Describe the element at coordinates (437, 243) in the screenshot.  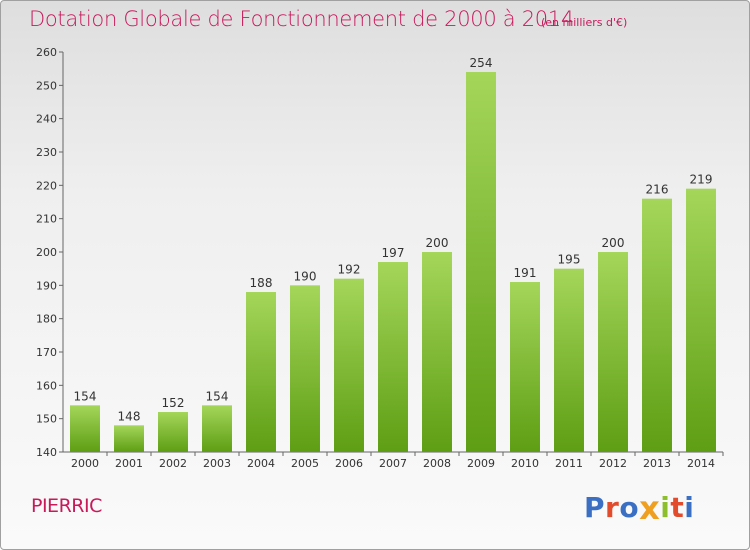
I see `value-label-2008: 200` at that location.